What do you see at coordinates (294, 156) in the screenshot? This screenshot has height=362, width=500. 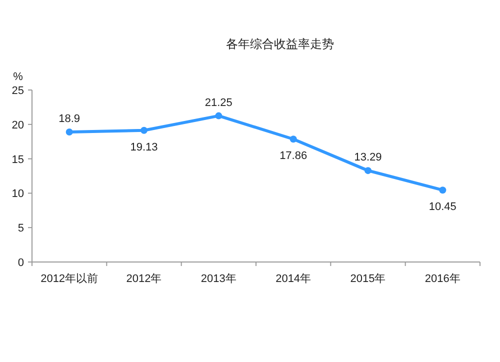 I see `data-label: 17.86` at bounding box center [294, 156].